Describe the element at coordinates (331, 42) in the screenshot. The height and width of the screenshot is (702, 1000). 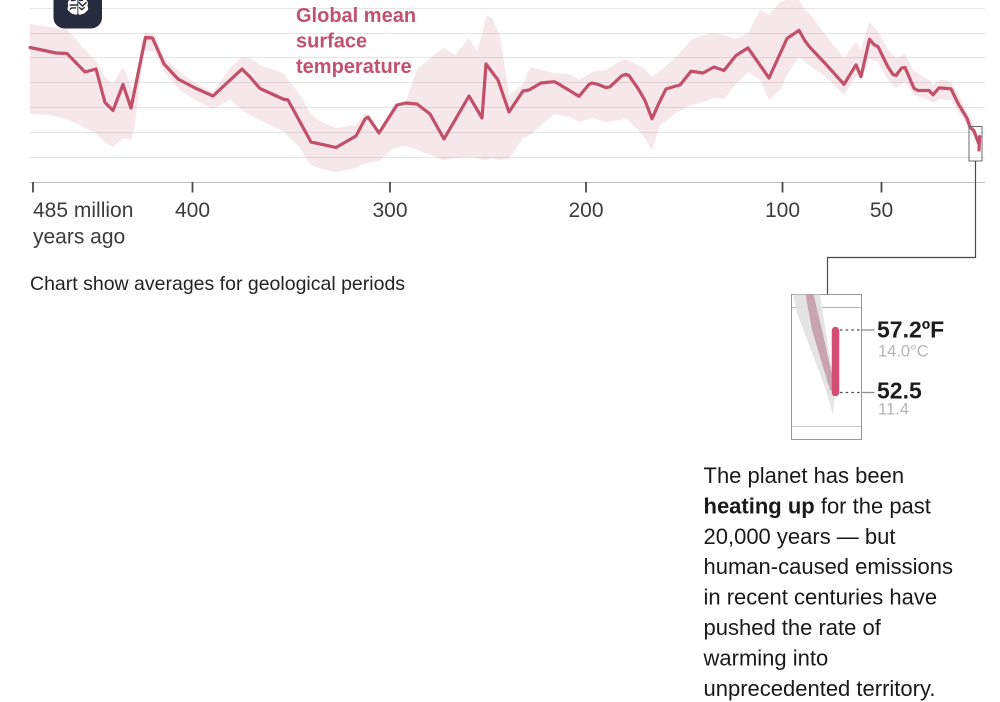
I see `svg-text: surface` at that location.